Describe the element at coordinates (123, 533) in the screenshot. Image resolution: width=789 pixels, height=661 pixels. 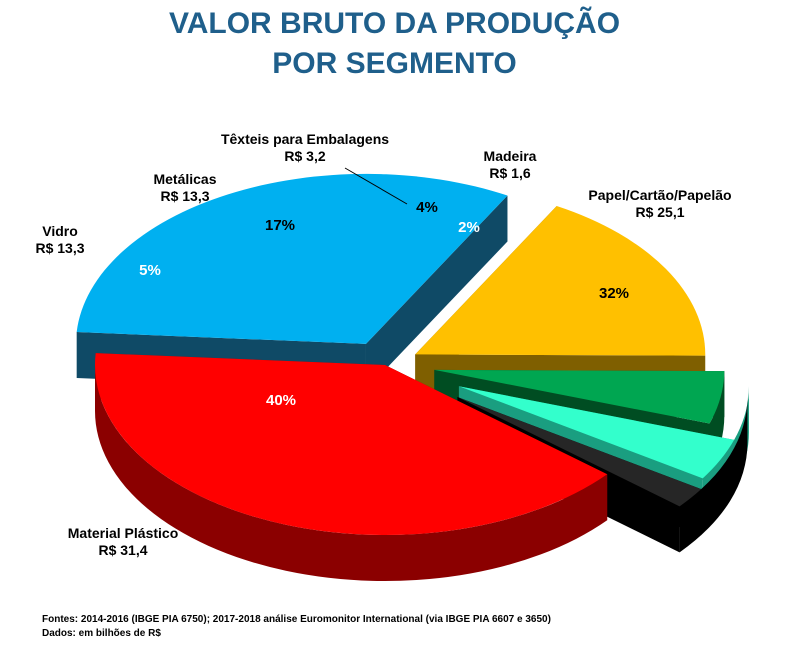
I see `slice-name-label: Material Plástico` at that location.